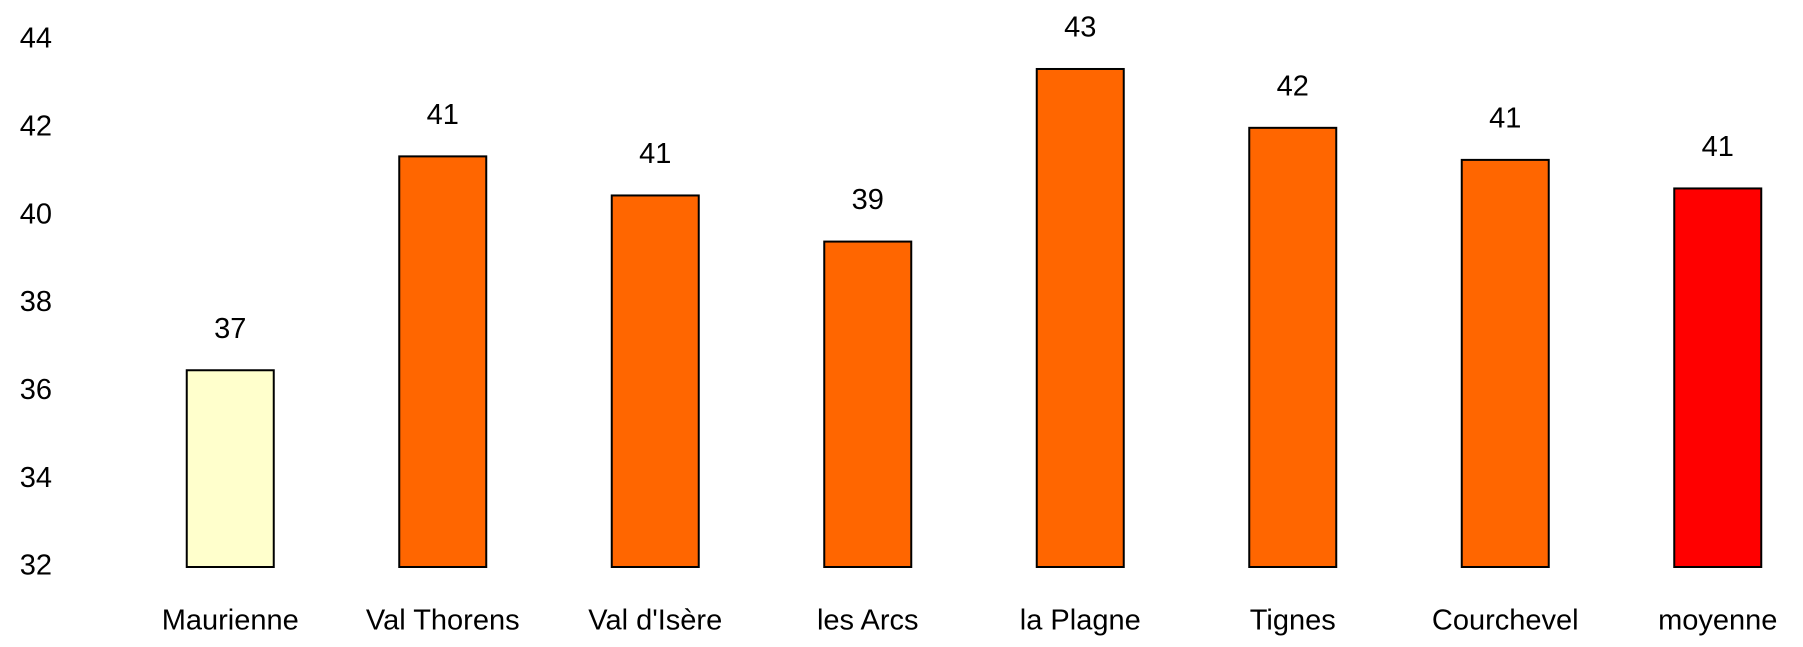 This screenshot has height=647, width=1803. What do you see at coordinates (36, 390) in the screenshot?
I see `y-tick-label: 36` at bounding box center [36, 390].